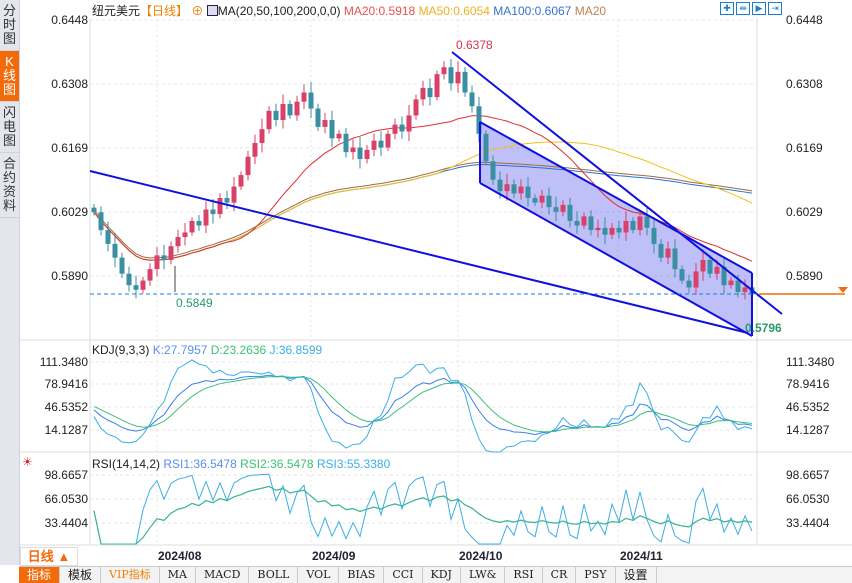 The height and width of the screenshot is (583, 852). Describe the element at coordinates (238, 350) in the screenshot. I see `kdj-d-value: D:23.2636` at that location.